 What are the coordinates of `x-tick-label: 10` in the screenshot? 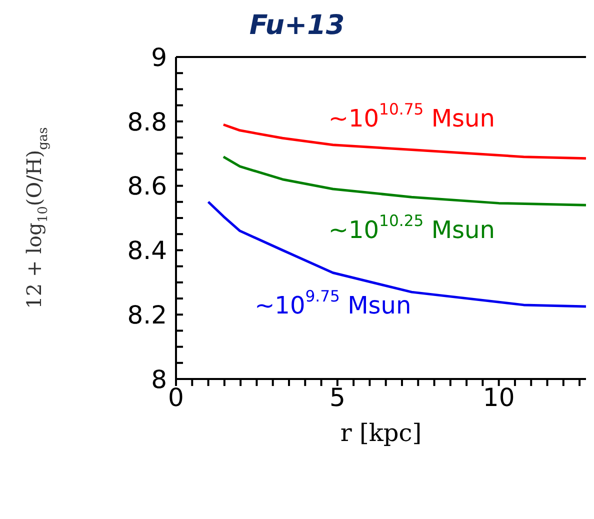 It's located at (498, 397).